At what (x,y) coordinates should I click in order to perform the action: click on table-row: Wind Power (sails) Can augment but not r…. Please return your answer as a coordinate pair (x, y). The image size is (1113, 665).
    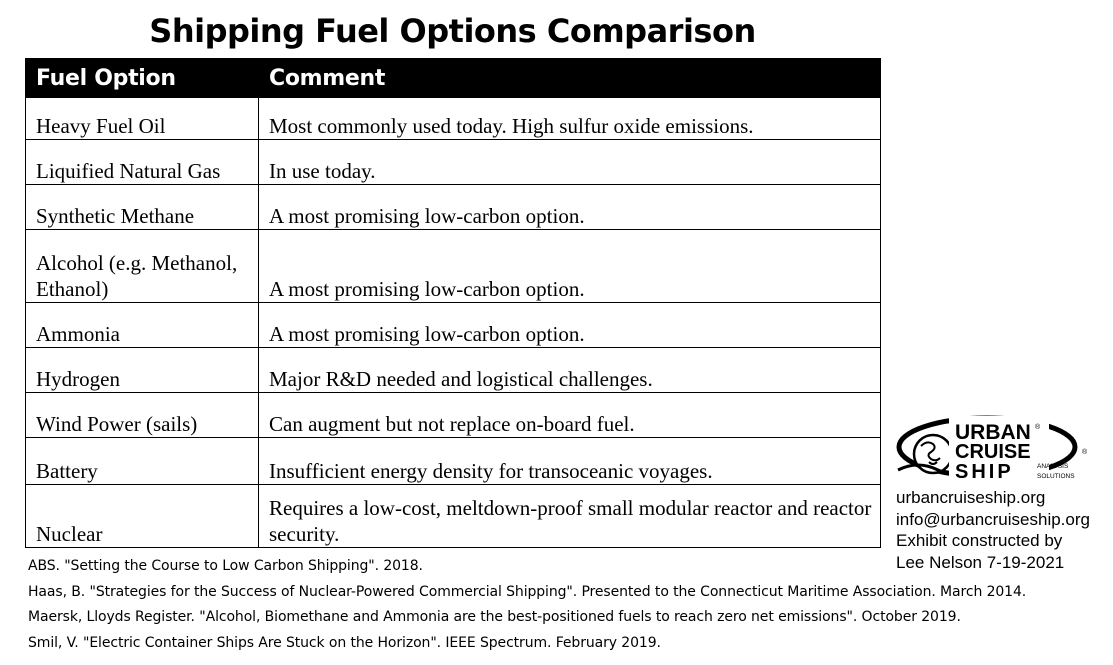
    Looking at the image, I should click on (453, 415).